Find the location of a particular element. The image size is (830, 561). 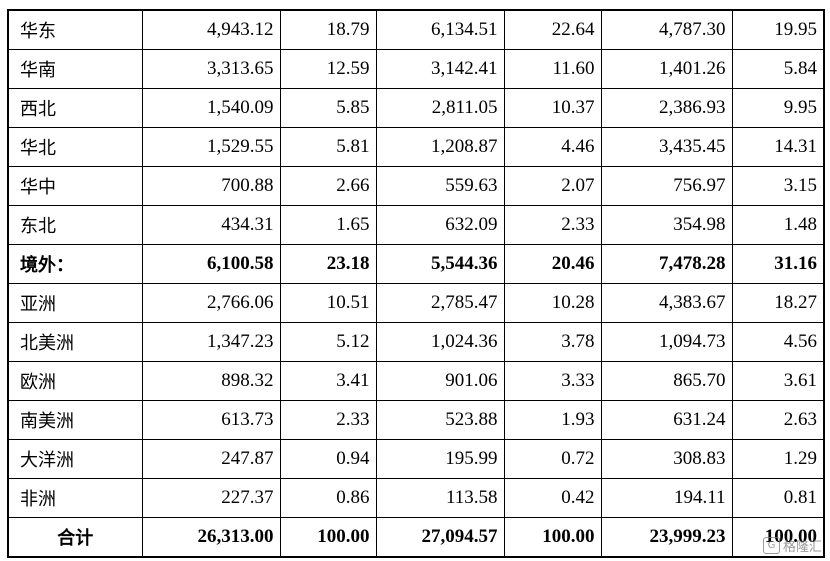

region-cell: 北美洲 is located at coordinates (75, 342).